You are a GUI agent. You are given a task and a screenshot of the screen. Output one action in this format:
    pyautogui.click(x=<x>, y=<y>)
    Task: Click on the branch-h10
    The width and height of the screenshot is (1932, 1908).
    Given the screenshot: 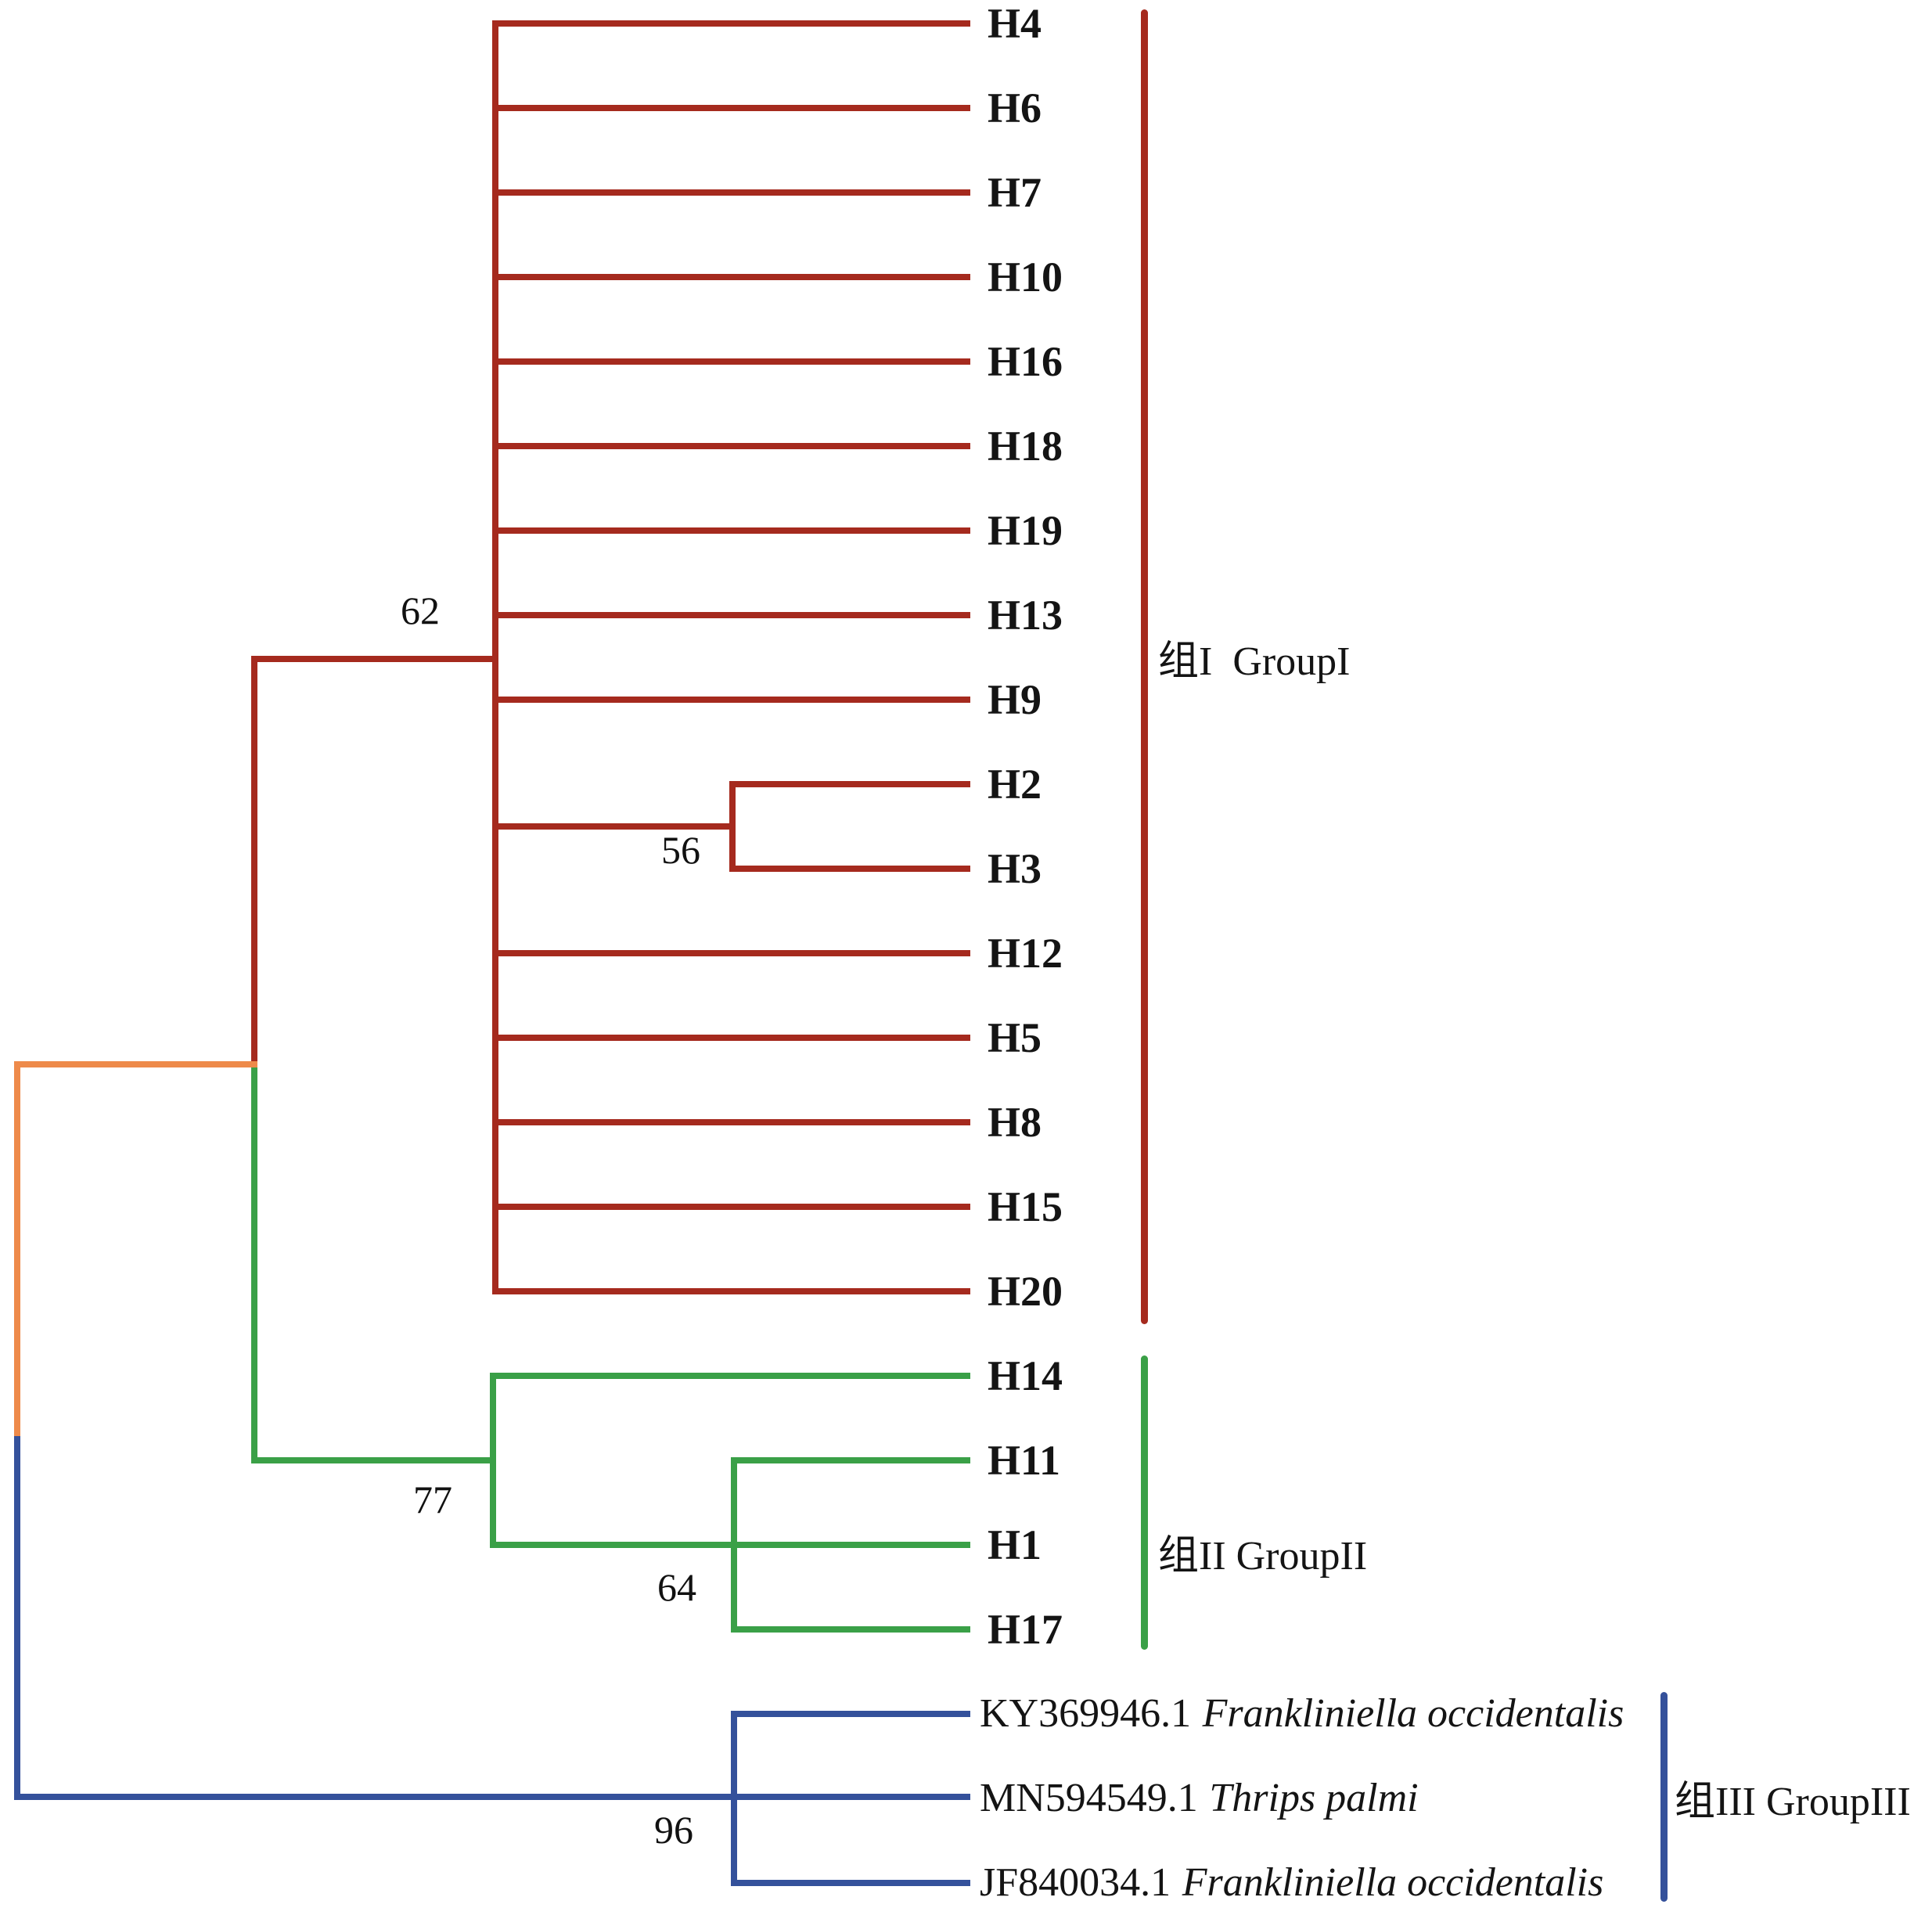 What is the action you would take?
    pyautogui.click(x=731, y=277)
    